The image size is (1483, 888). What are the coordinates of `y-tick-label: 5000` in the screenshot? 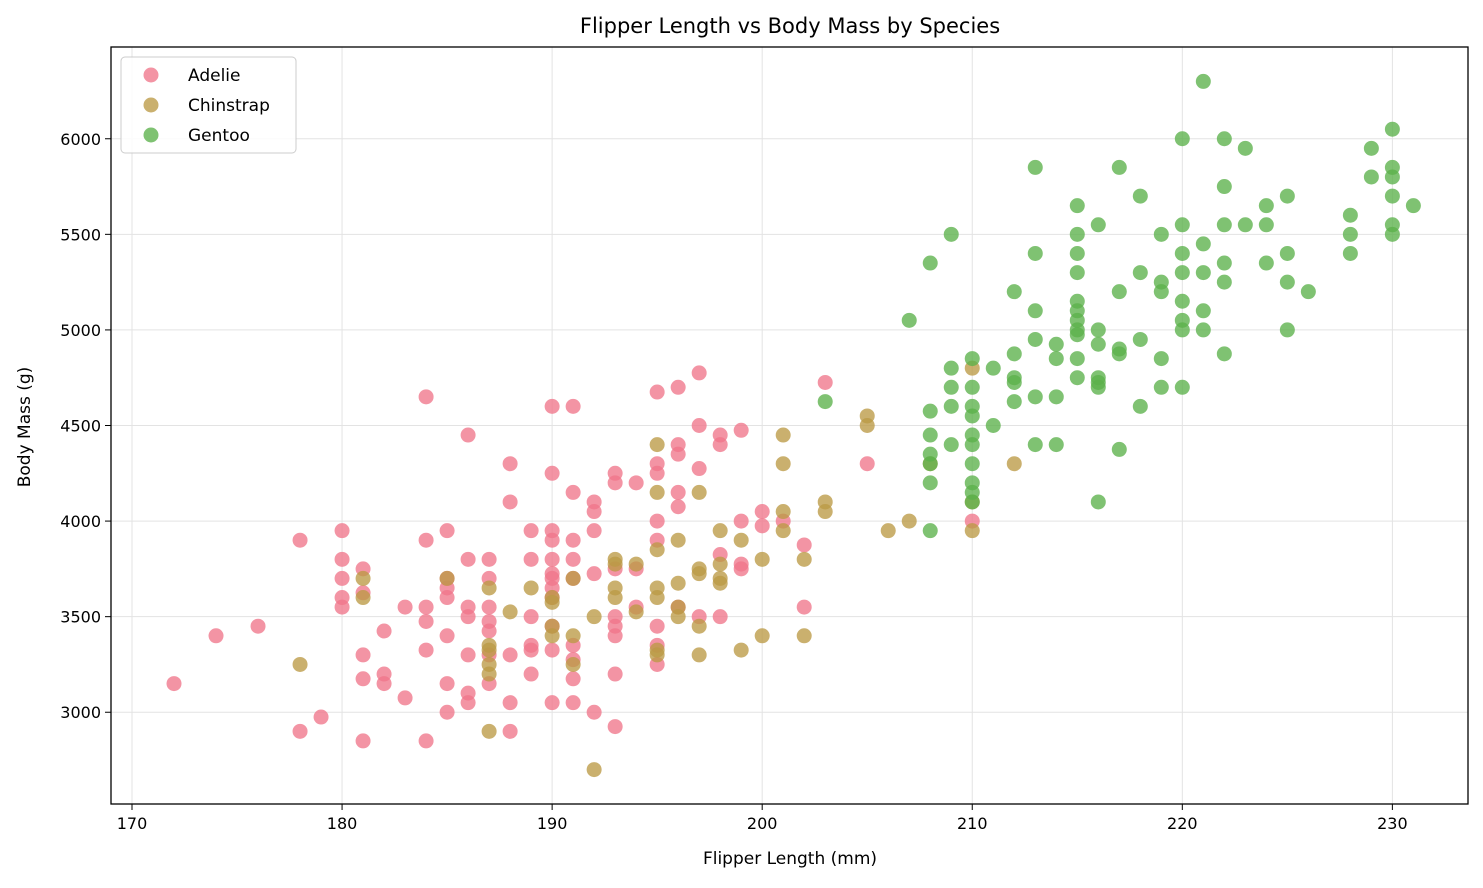 It's located at (80, 330).